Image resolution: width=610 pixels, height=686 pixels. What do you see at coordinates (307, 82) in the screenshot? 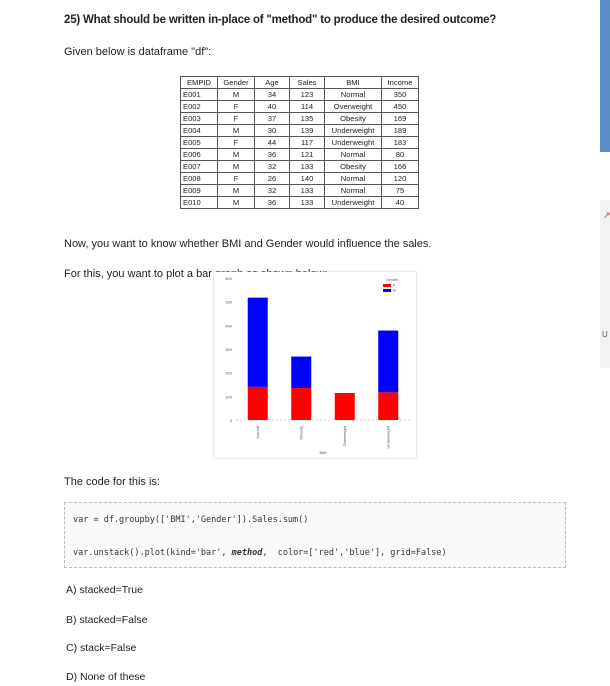
I see `table-header: Sales` at bounding box center [307, 82].